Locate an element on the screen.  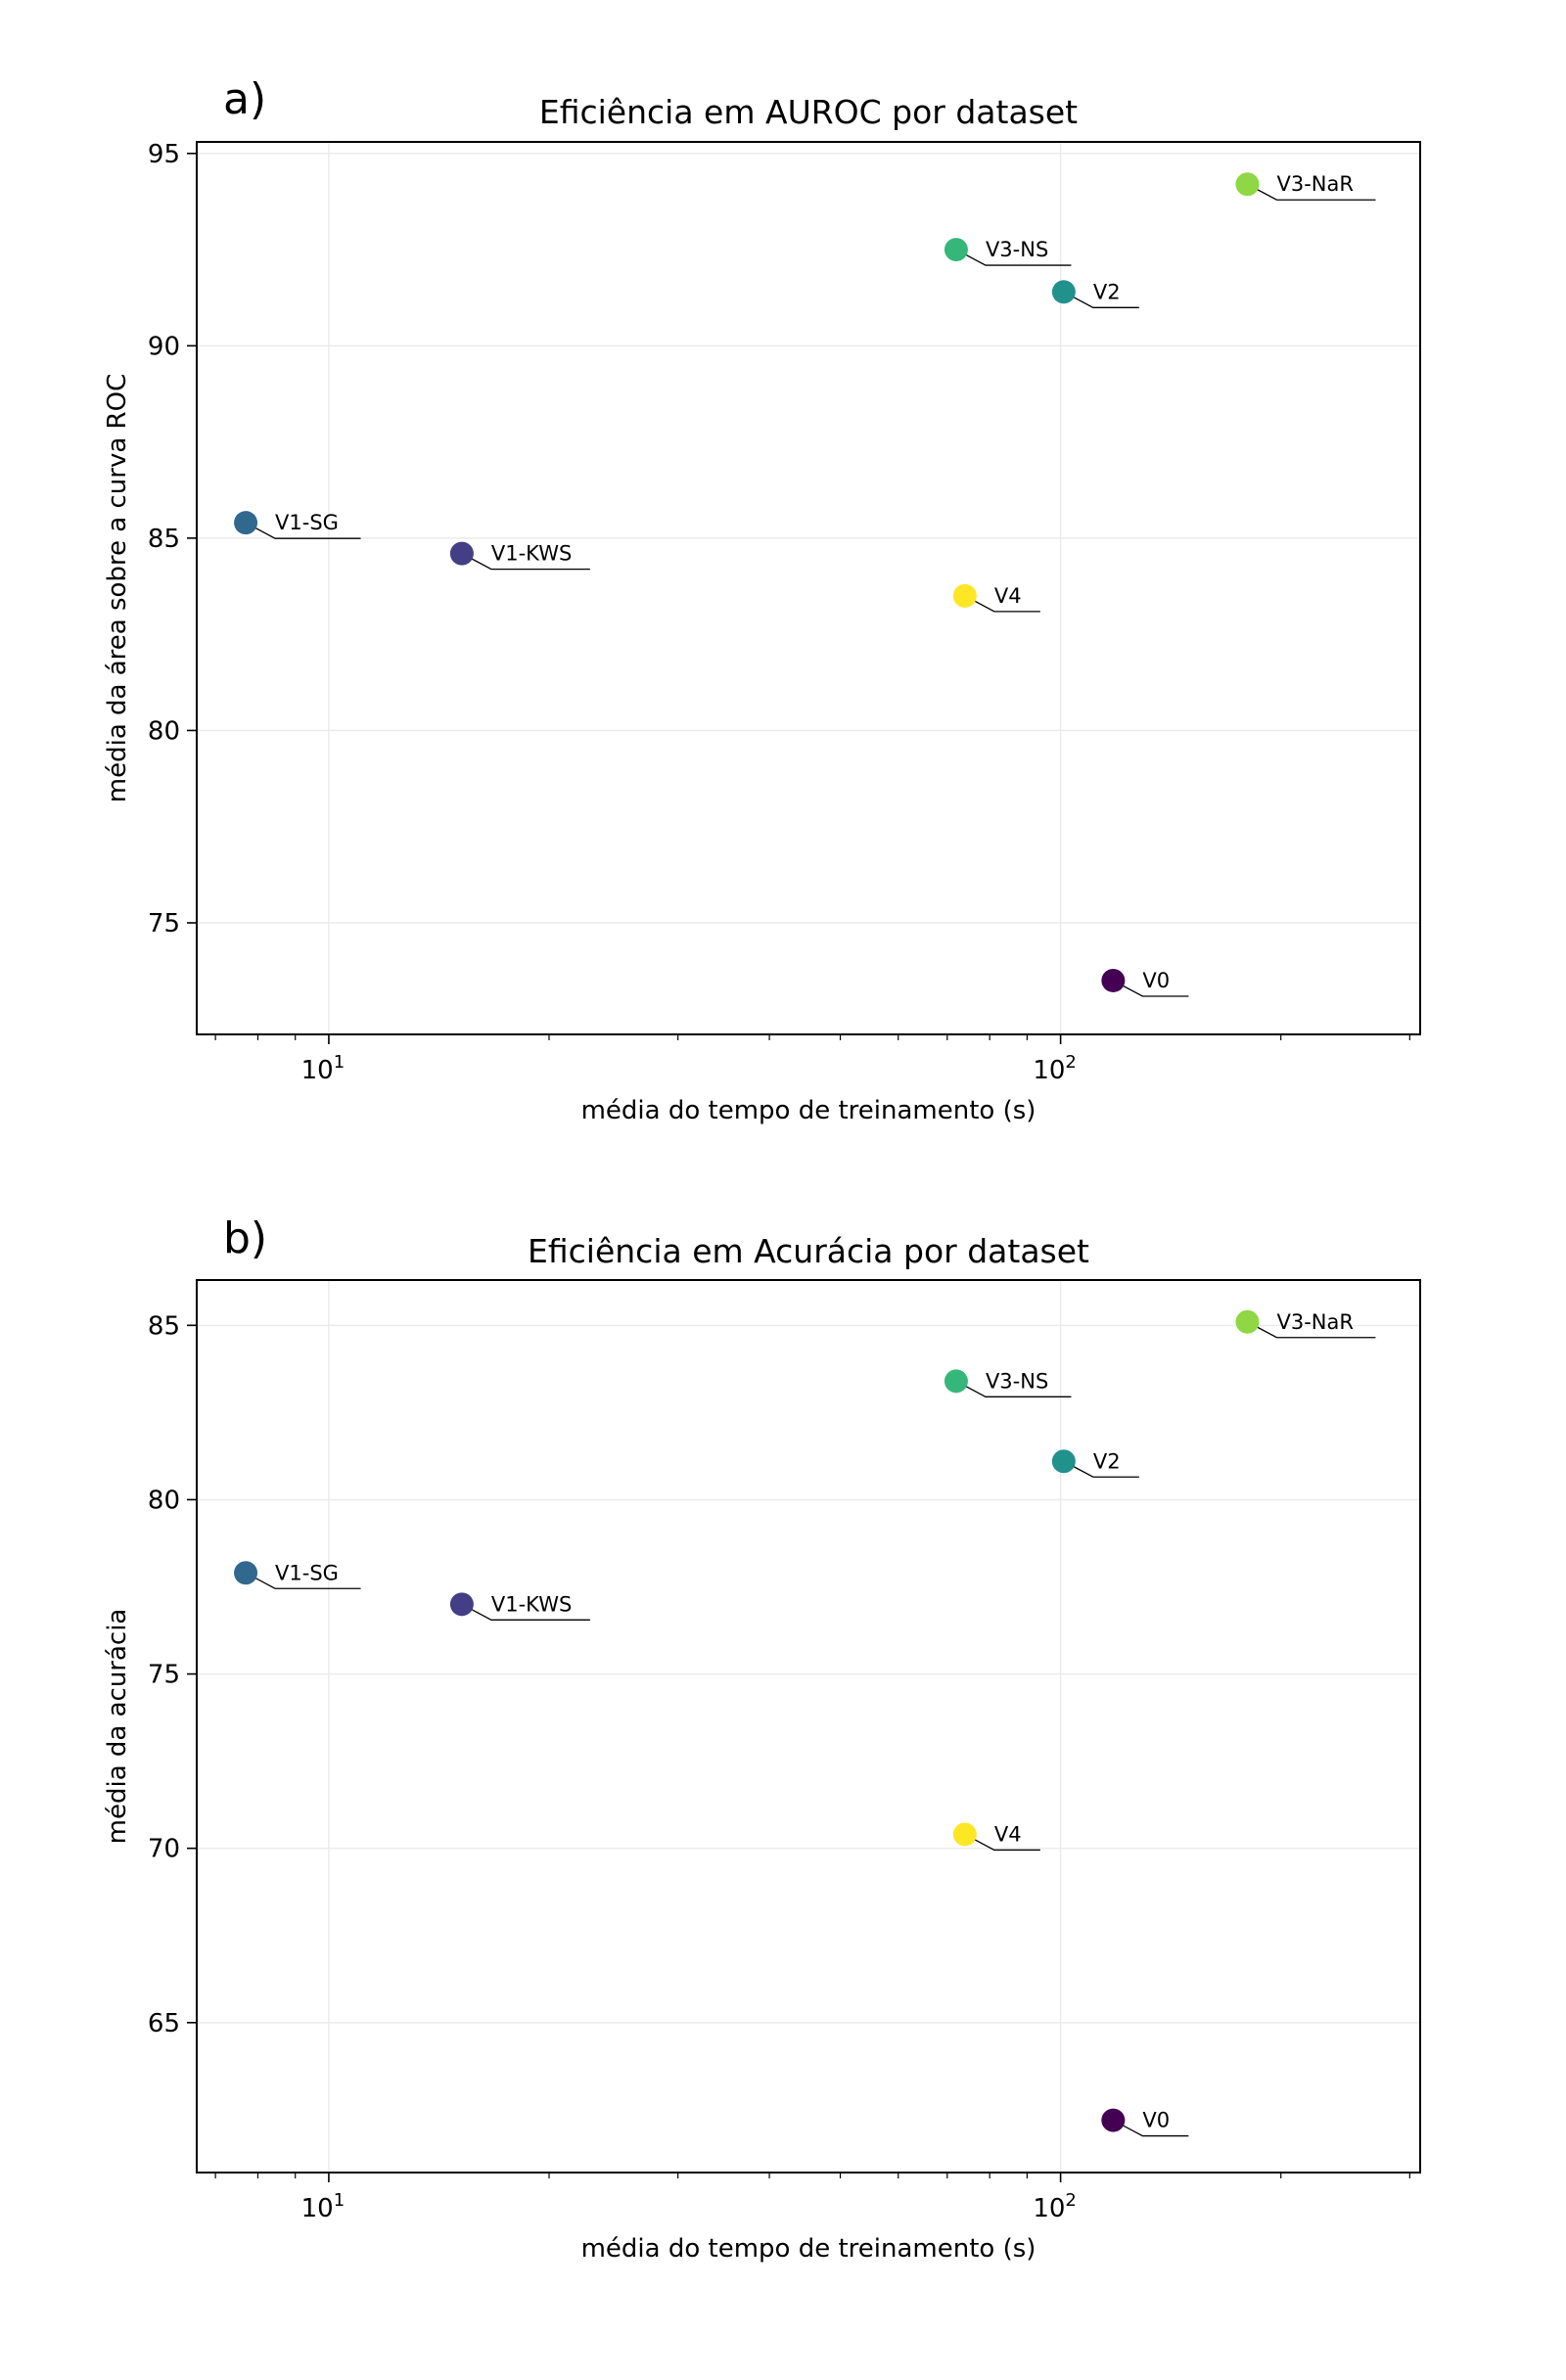
panel-label-b: b) is located at coordinates (245, 1238).